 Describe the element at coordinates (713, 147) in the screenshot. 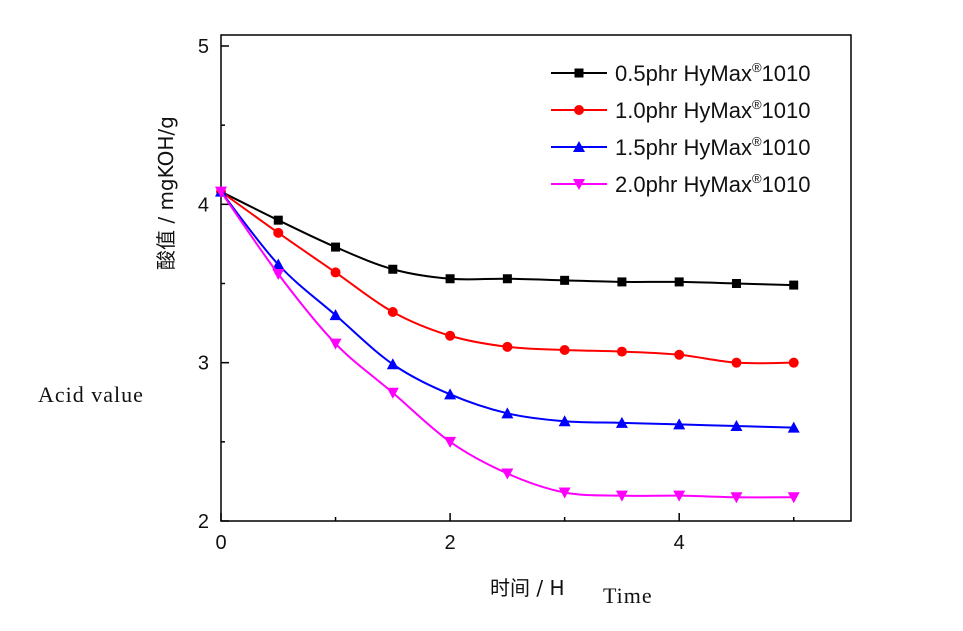

I see `legend-label: 1.5phr HyMax®1010` at that location.